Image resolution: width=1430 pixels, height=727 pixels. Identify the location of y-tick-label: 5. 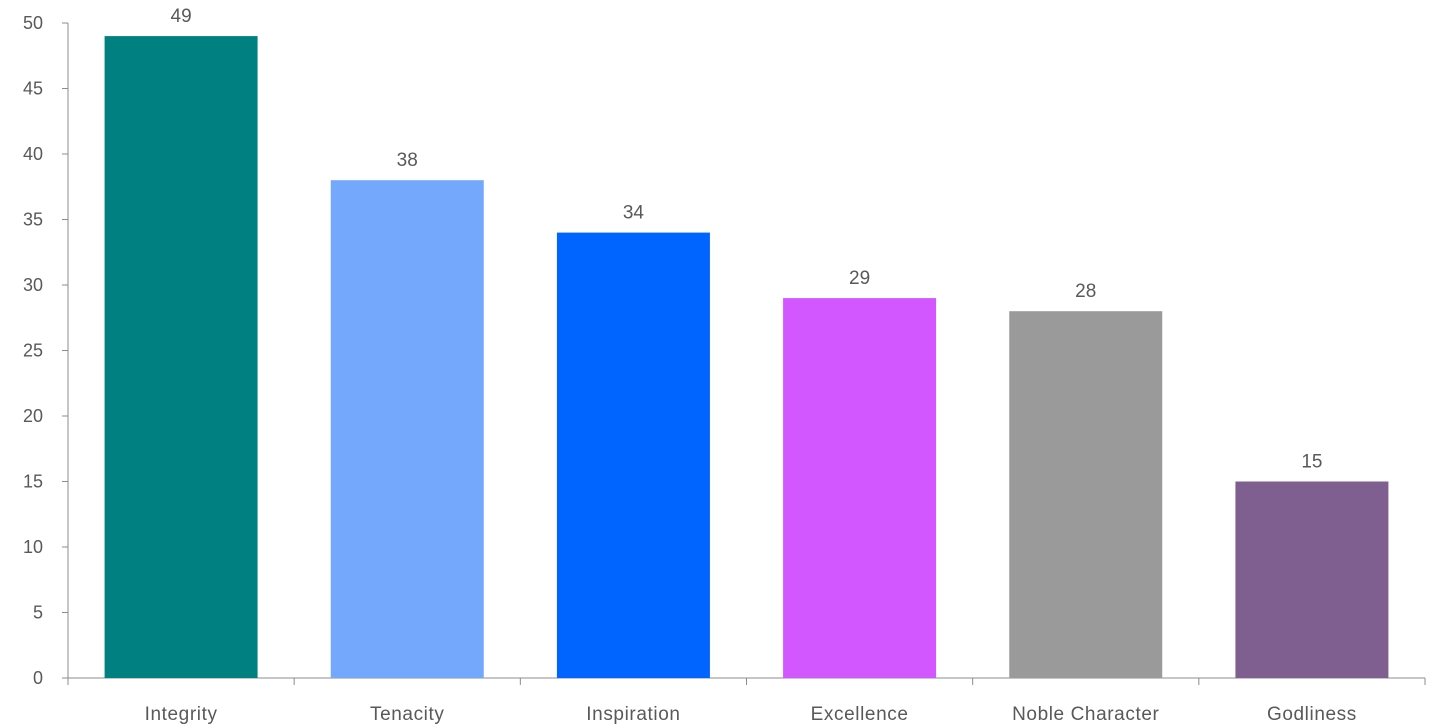
(38, 613).